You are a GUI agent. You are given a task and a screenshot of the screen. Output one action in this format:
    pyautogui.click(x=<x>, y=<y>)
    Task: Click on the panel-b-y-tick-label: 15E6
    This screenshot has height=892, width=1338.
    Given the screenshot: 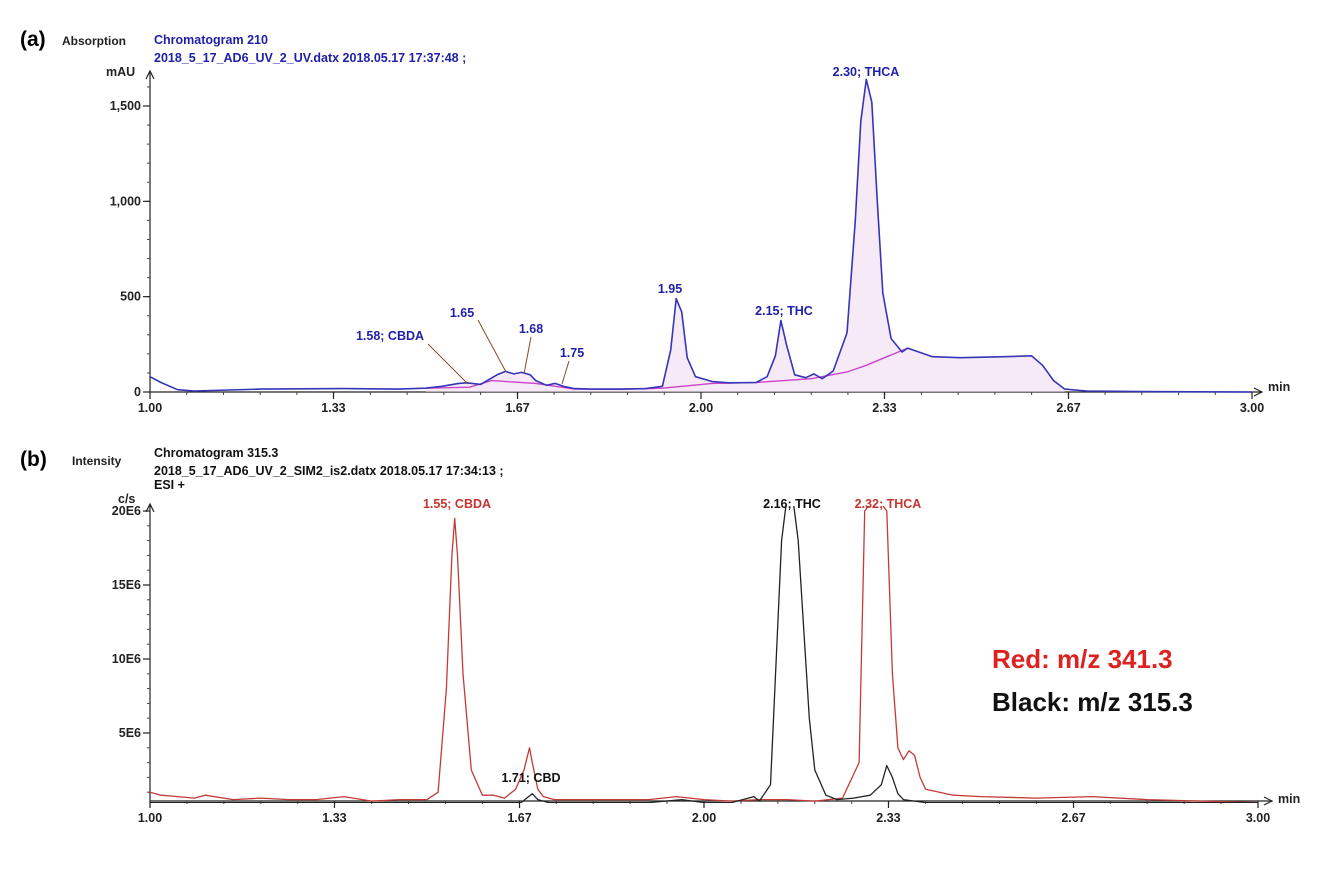 What is the action you would take?
    pyautogui.click(x=126, y=585)
    